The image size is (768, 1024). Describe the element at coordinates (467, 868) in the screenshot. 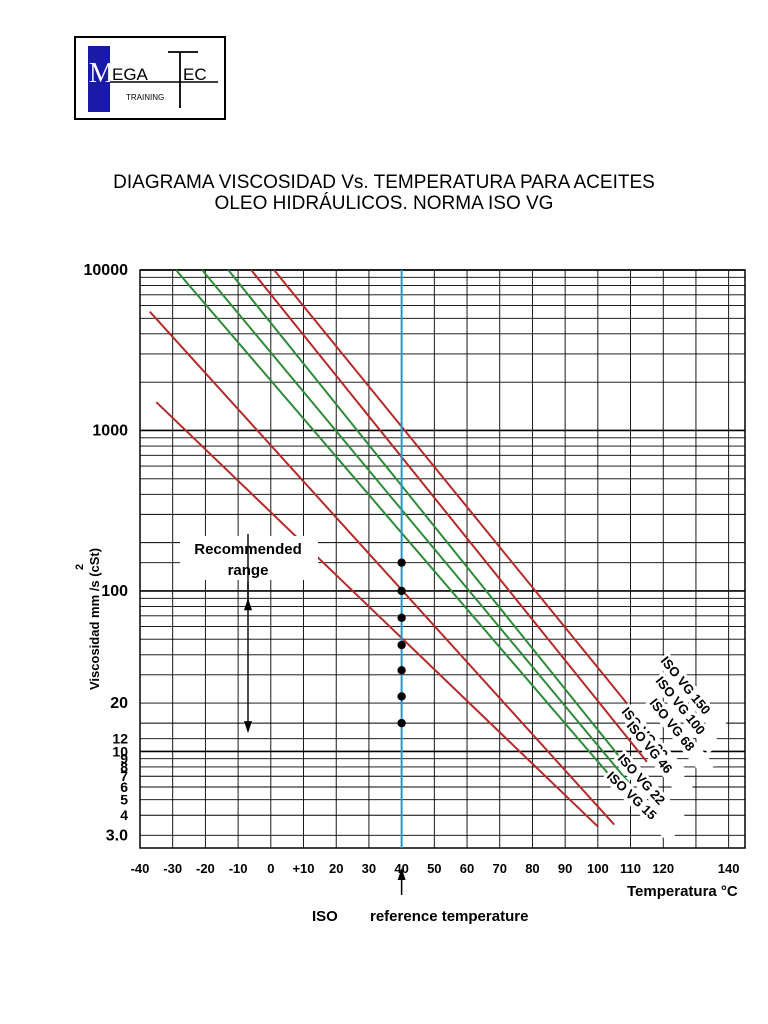

I see `x-tick-label: 60` at that location.